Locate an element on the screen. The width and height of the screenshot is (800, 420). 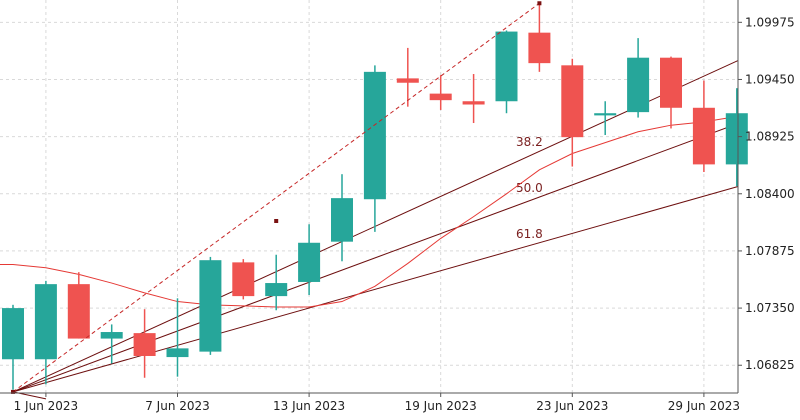
x-tick-label: 13 Jun 2023 is located at coordinates (309, 406).